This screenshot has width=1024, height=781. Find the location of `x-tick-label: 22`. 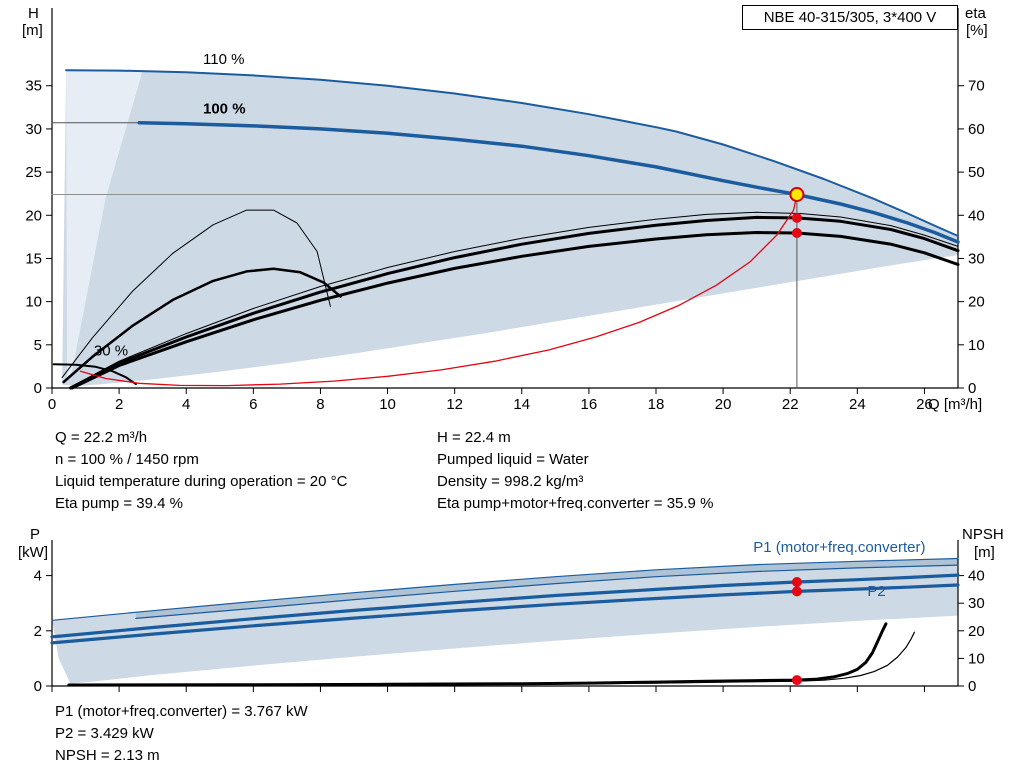

x-tick-label: 22 is located at coordinates (790, 404).